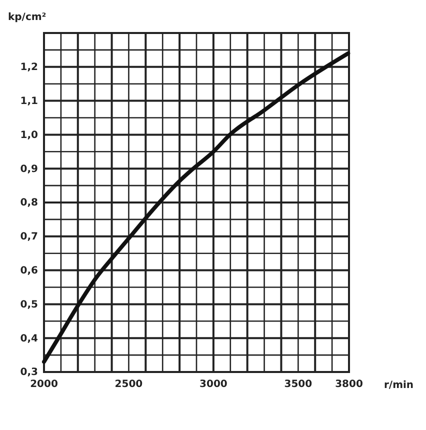 The image size is (426, 430). What do you see at coordinates (29, 237) in the screenshot?
I see `y-tick-label: 0,7` at bounding box center [29, 237].